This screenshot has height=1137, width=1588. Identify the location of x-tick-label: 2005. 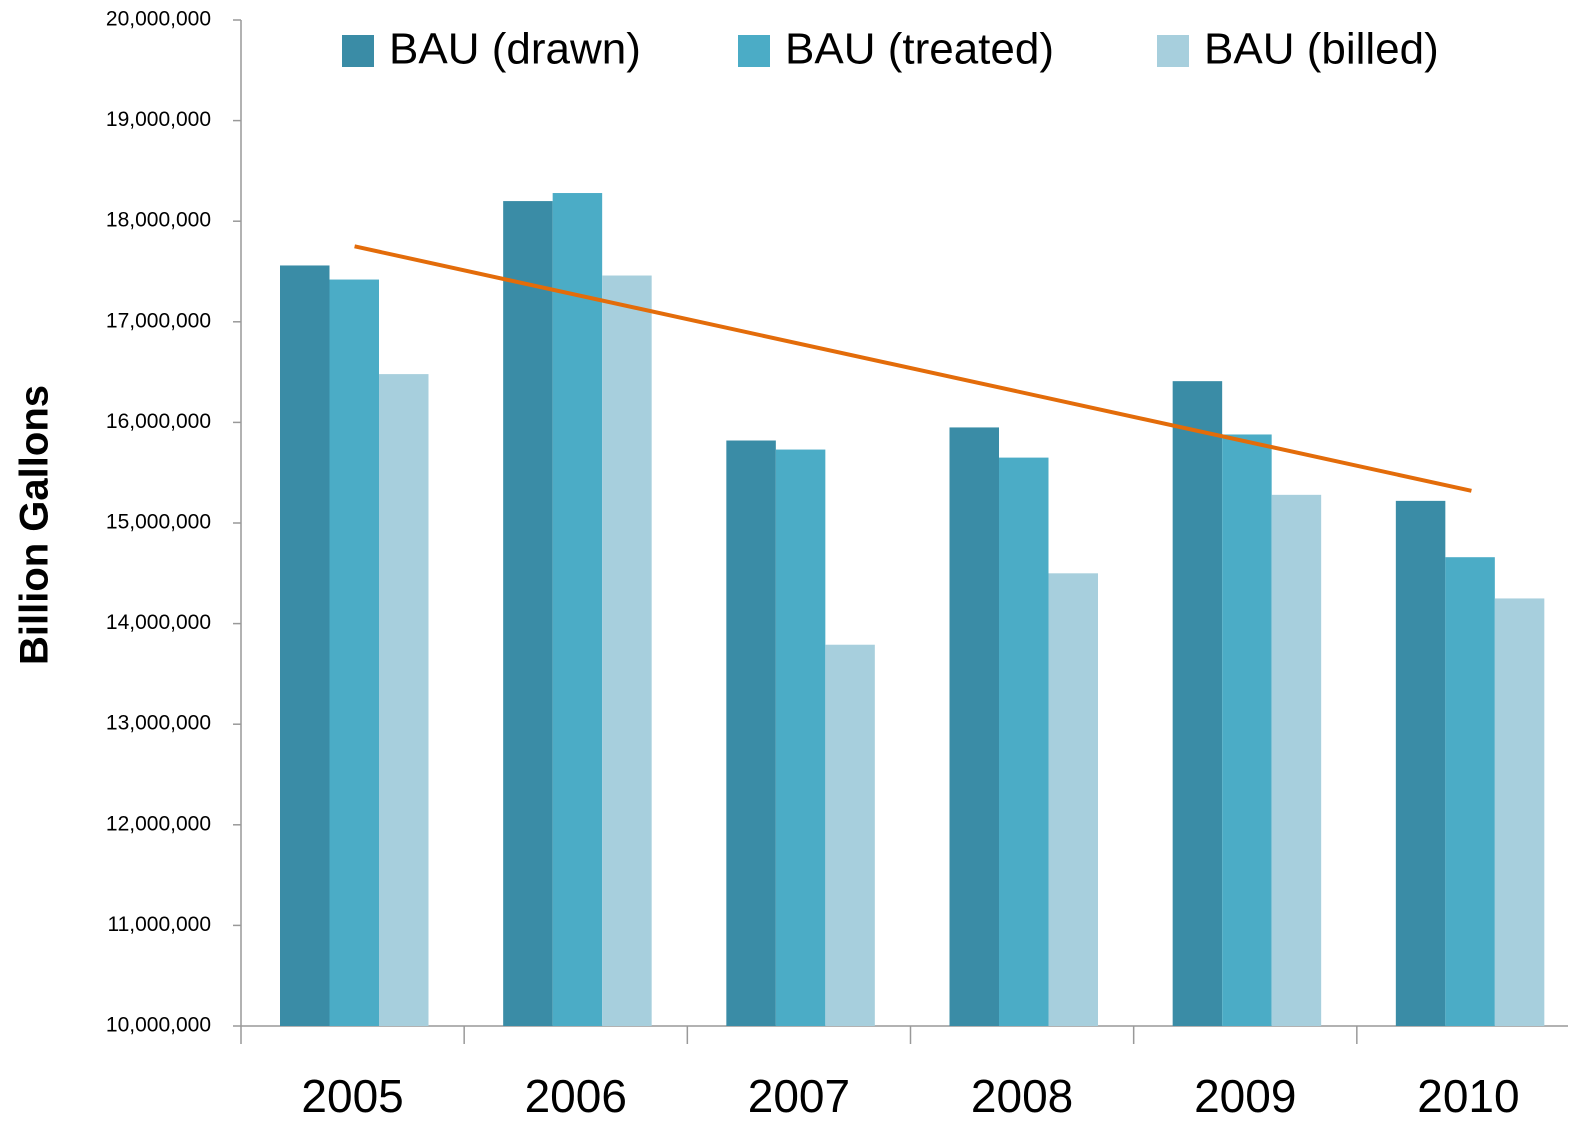
(352, 1096).